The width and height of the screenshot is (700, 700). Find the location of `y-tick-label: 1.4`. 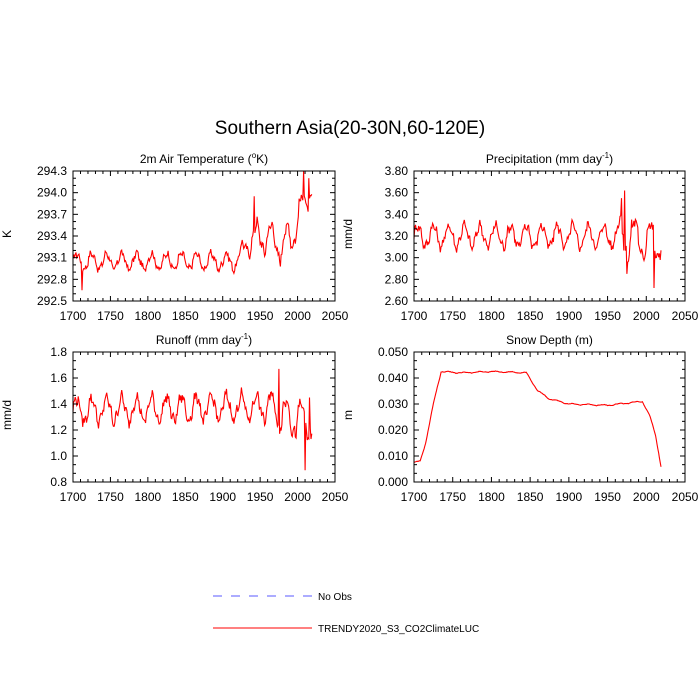

y-tick-label: 1.4 is located at coordinates (58, 404).